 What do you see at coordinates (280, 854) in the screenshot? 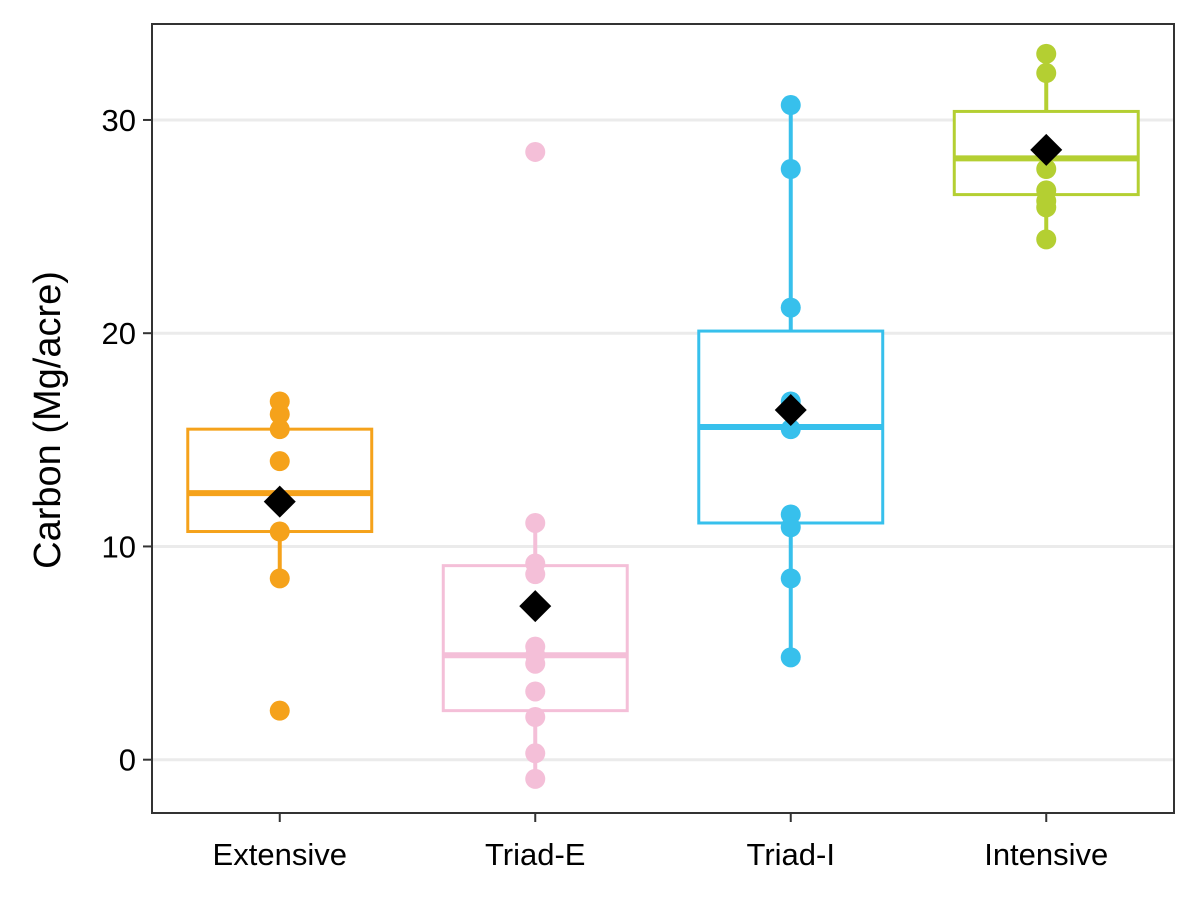
I see `x-tick-label: Extensive` at bounding box center [280, 854].